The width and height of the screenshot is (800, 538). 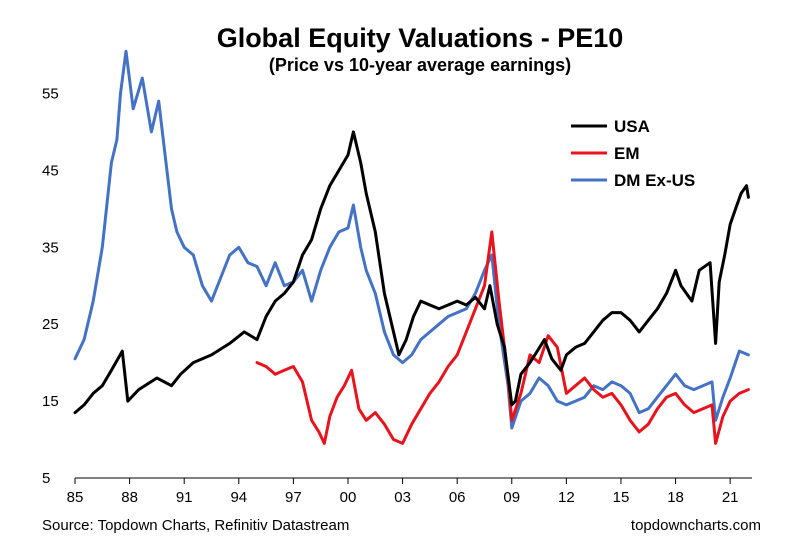 What do you see at coordinates (402, 497) in the screenshot?
I see `x-tick-label: 03` at bounding box center [402, 497].